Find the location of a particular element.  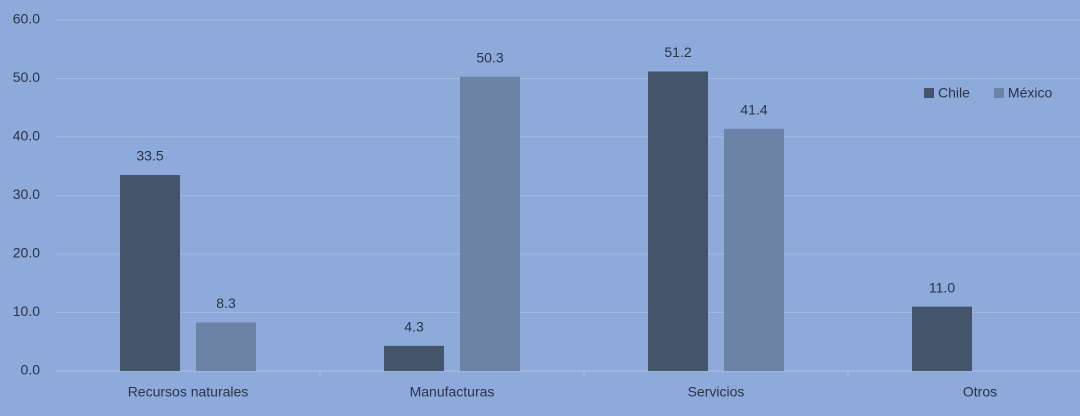

data-label: 33.5 is located at coordinates (149, 156).